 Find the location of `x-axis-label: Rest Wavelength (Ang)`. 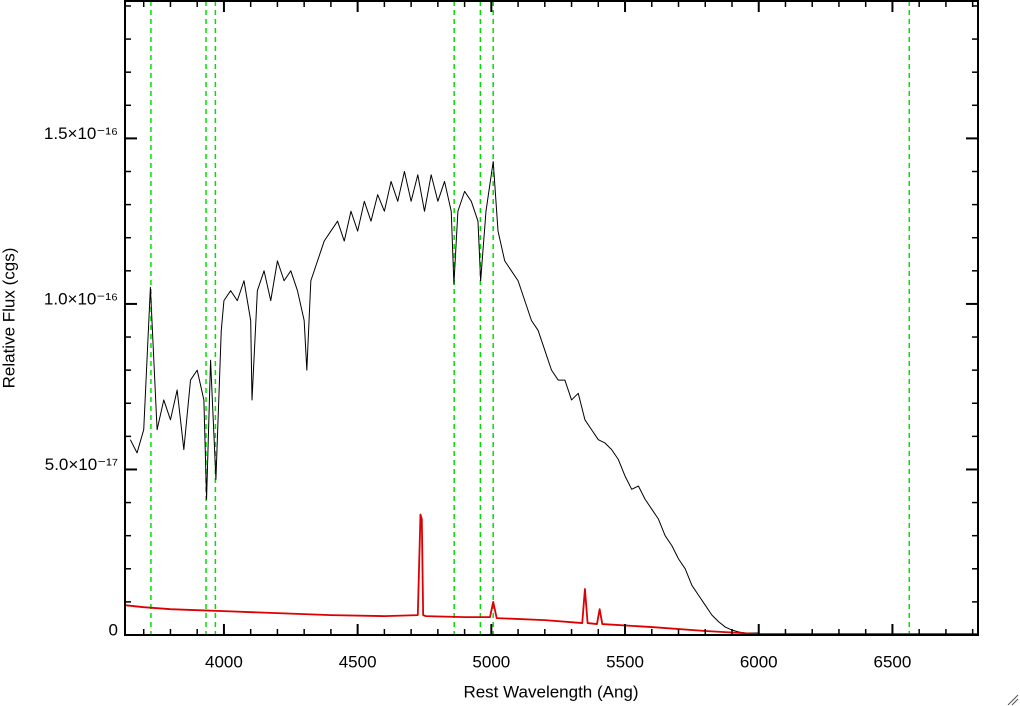

x-axis-label: Rest Wavelength (Ang) is located at coordinates (550, 691).